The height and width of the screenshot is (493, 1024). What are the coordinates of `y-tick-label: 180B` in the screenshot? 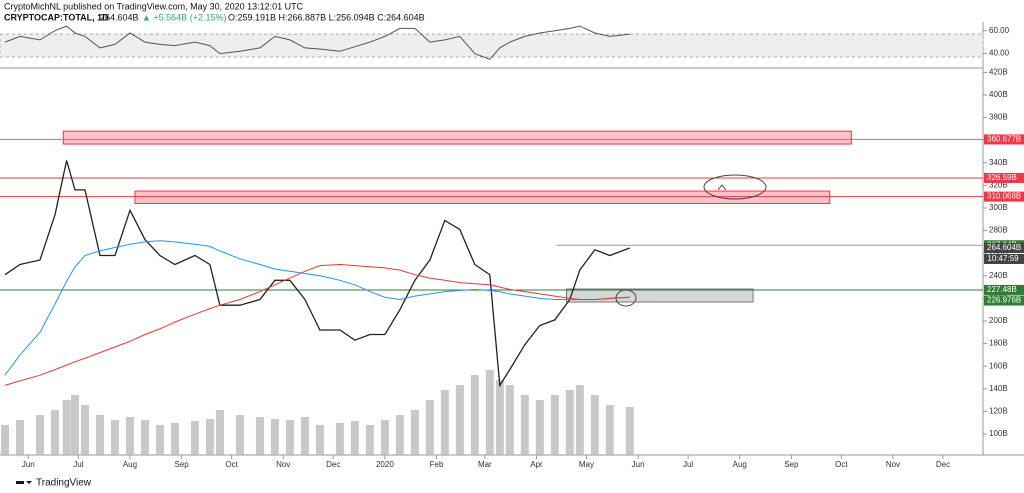 It's located at (998, 343).